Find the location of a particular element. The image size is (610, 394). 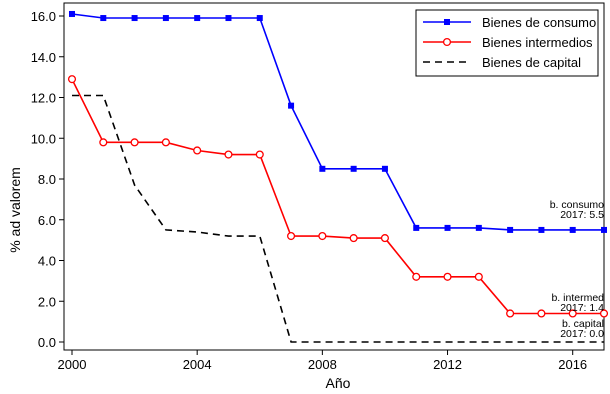

y-axis-label: % ad valorem is located at coordinates (15, 210).